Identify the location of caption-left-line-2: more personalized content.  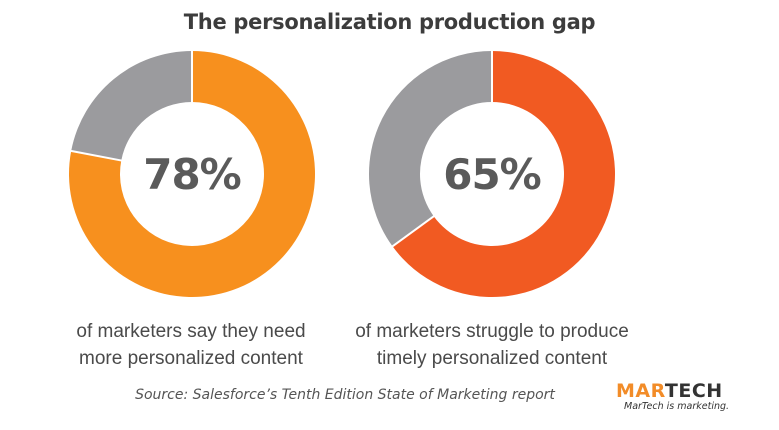
(191, 358).